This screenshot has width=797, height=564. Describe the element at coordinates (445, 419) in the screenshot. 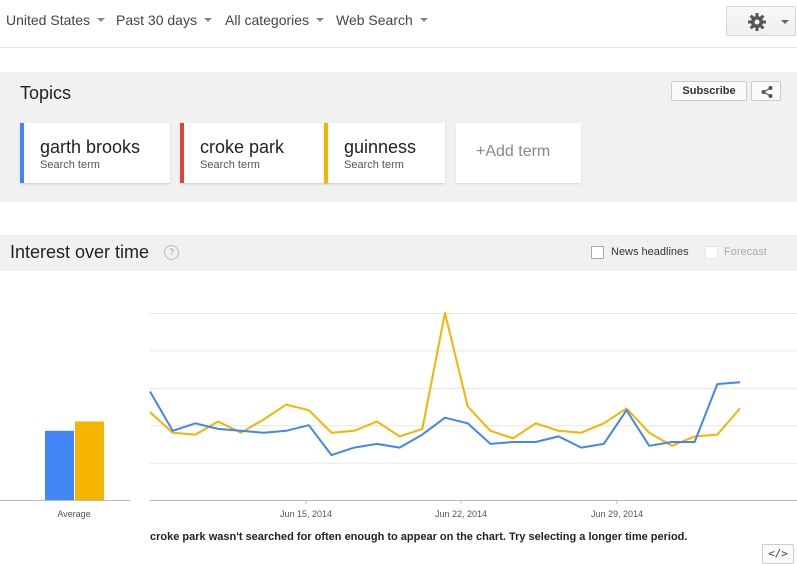

I see `series-line-garth-brooks` at that location.